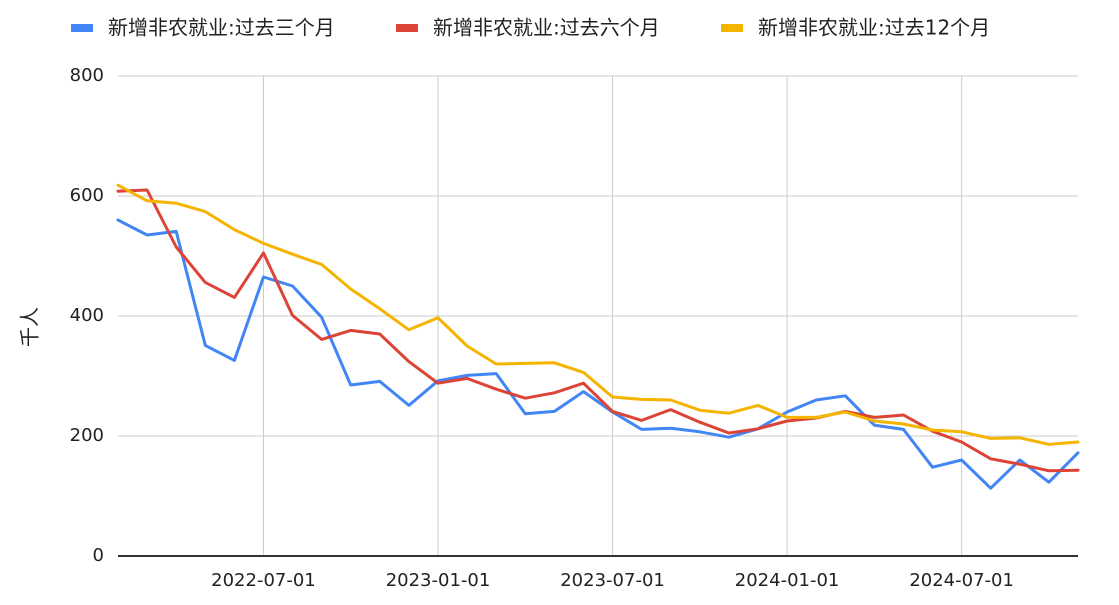 The height and width of the screenshot is (605, 1119). What do you see at coordinates (30, 327) in the screenshot?
I see `y-axis-title: 千人` at bounding box center [30, 327].